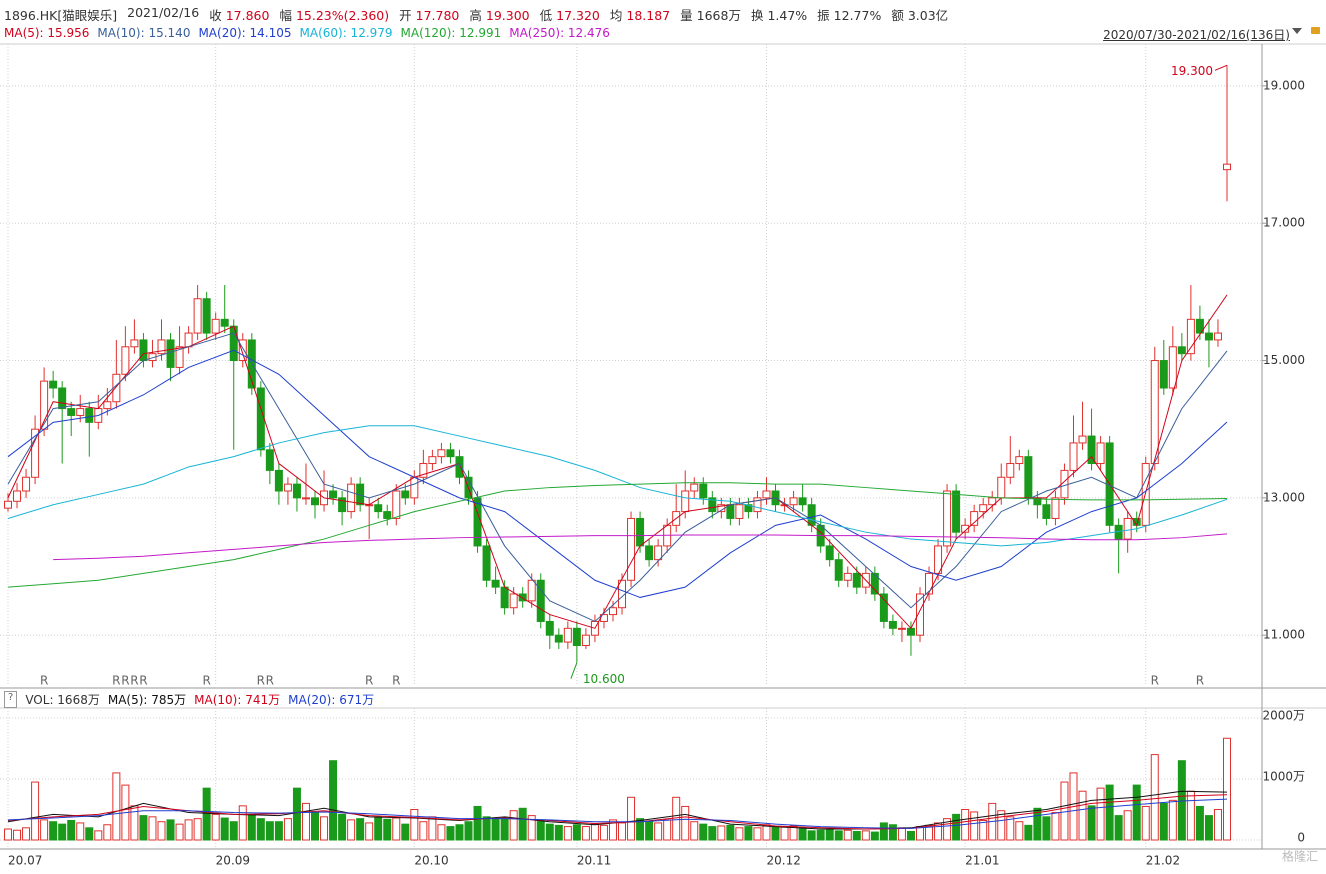 This screenshot has width=1326, height=874. I want to click on y-tick-label: 13.000, so click(1284, 497).